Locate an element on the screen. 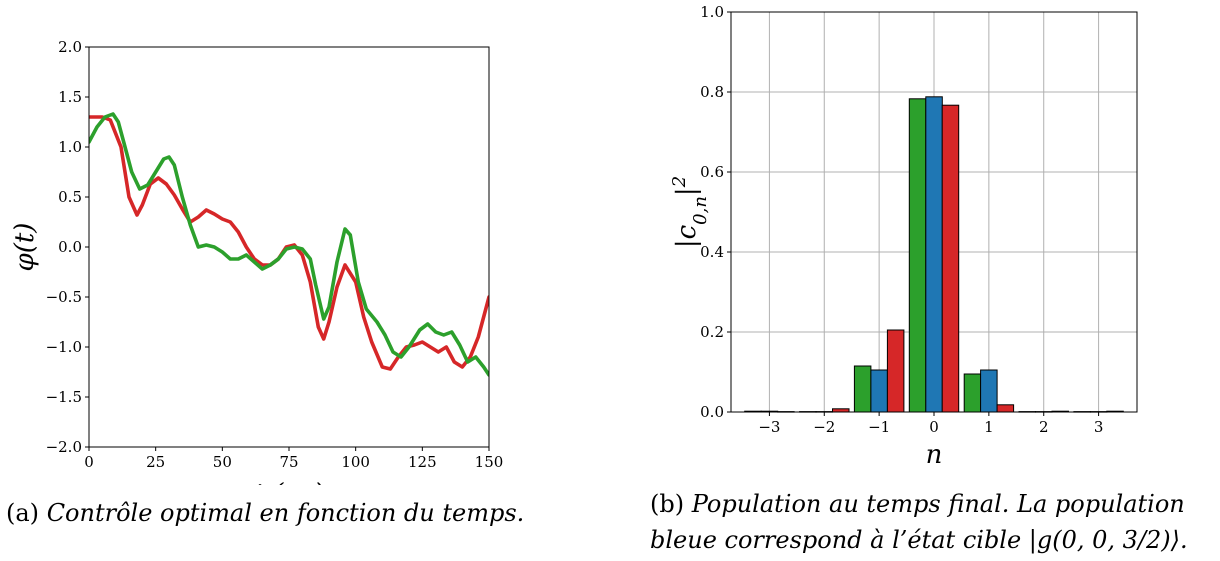 This screenshot has width=1220, height=561. x-tick-label: 2 is located at coordinates (1044, 427).